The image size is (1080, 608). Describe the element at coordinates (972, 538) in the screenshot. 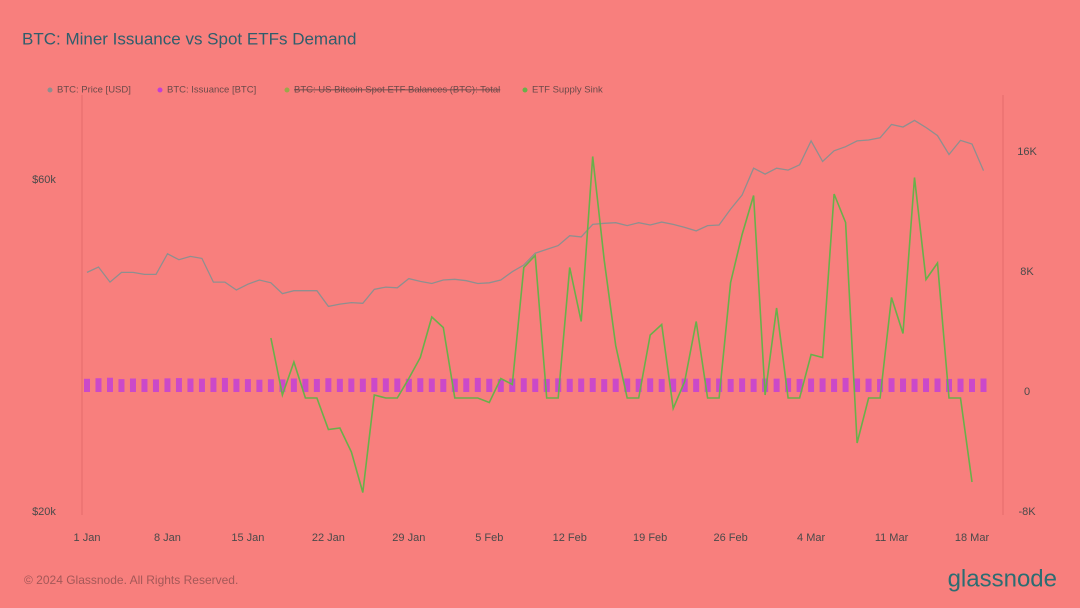

I see `x-tick-label: 18 Mar` at that location.